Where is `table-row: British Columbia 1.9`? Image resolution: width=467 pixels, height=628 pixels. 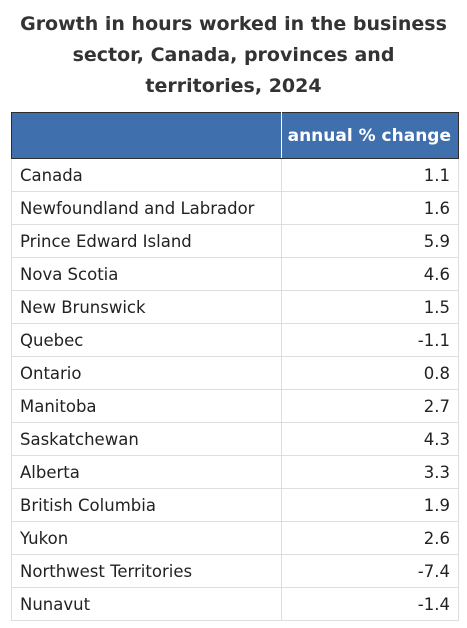
table-row: British Columbia 1.9 is located at coordinates (235, 505).